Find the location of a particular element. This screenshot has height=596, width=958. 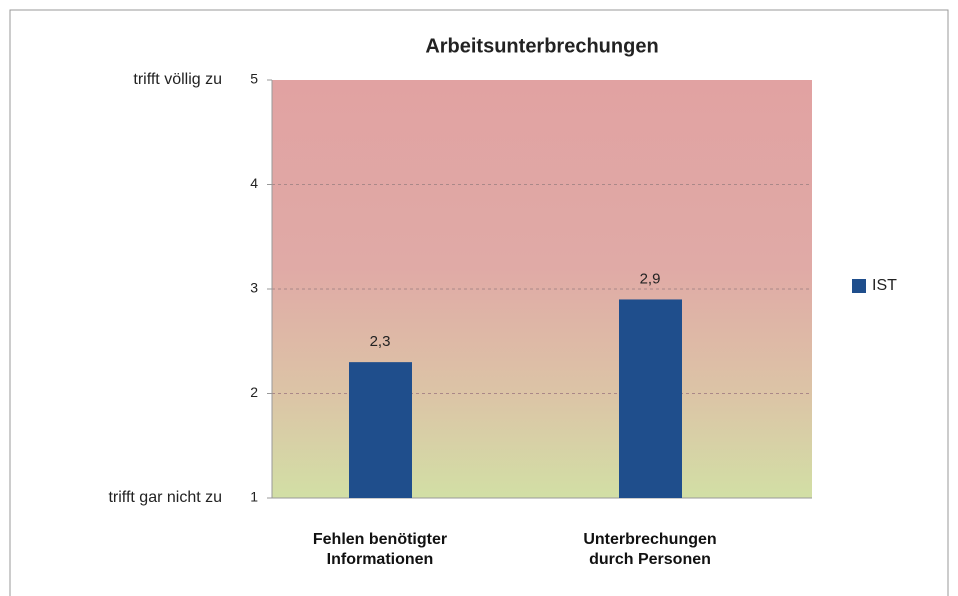

y-tick-label: 1 is located at coordinates (254, 497).